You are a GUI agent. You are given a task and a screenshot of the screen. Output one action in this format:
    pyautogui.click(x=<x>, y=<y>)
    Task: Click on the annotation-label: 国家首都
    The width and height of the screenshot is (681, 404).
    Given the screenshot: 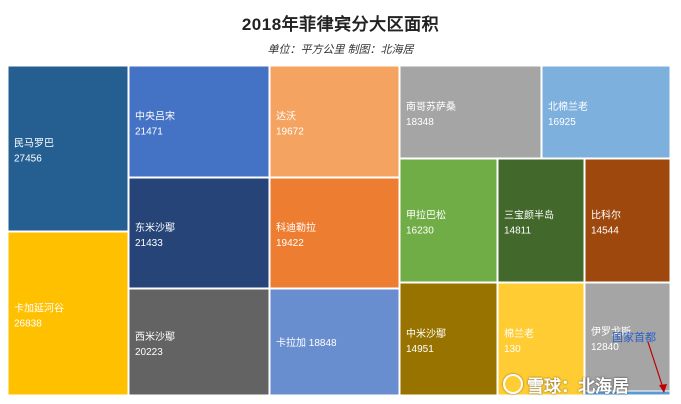 What is the action you would take?
    pyautogui.click(x=634, y=338)
    